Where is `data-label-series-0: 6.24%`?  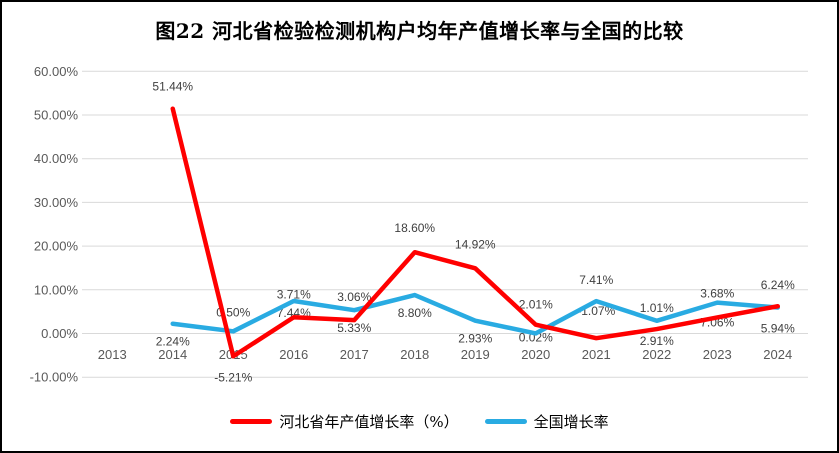 data-label-series-0: 6.24% is located at coordinates (778, 285).